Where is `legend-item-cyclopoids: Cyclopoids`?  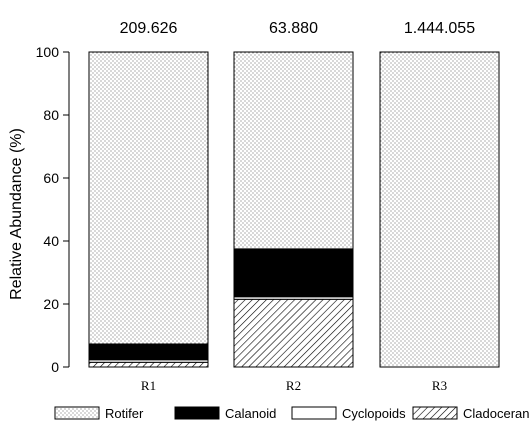
legend-item-cyclopoids: Cyclopoids is located at coordinates (348, 413).